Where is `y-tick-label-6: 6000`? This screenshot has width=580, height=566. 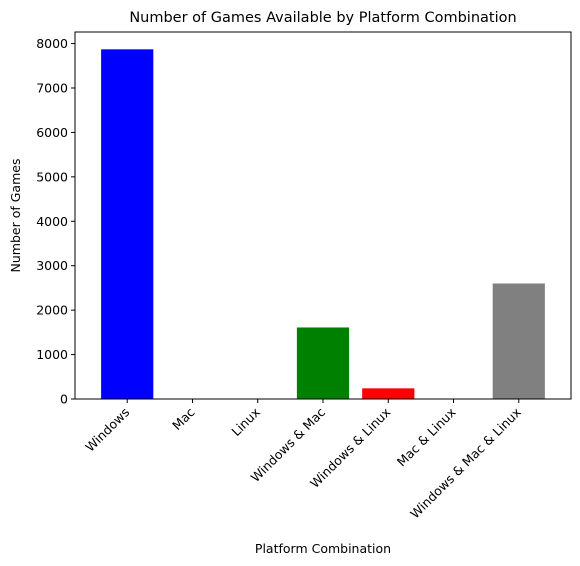 y-tick-label-6: 6000 is located at coordinates (52, 132).